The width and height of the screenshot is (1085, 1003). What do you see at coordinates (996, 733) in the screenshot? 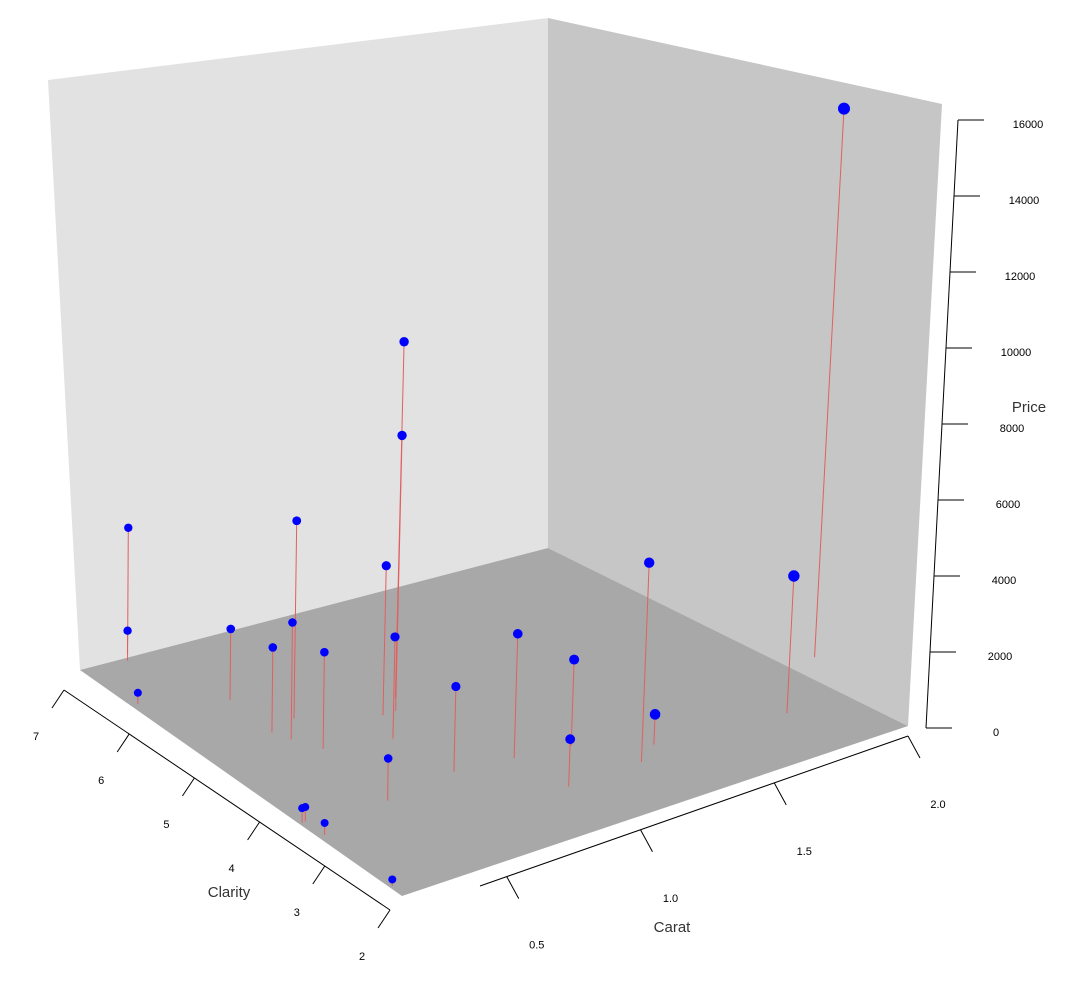
I see `price-tick-label-0: 0` at bounding box center [996, 733].